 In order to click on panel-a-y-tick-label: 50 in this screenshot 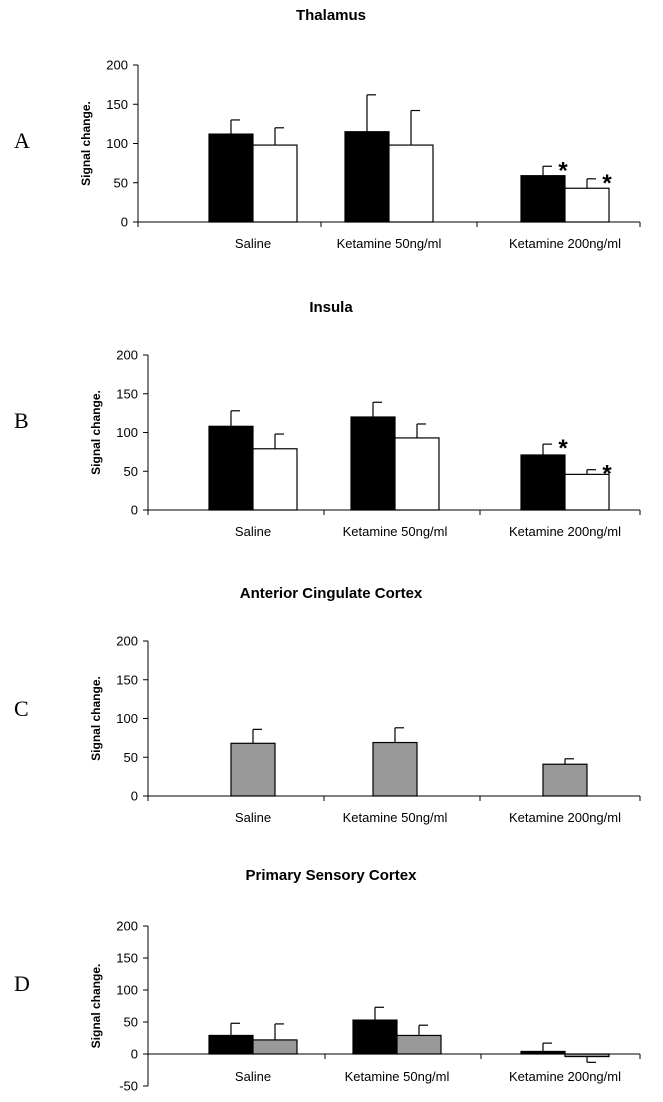, I will do `click(121, 182)`.